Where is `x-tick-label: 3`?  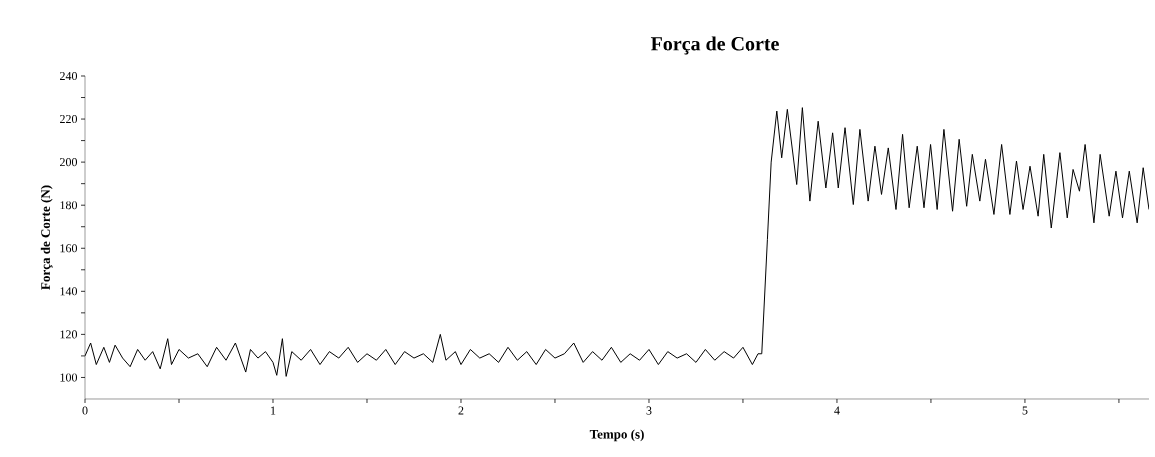
x-tick-label: 3 is located at coordinates (649, 410).